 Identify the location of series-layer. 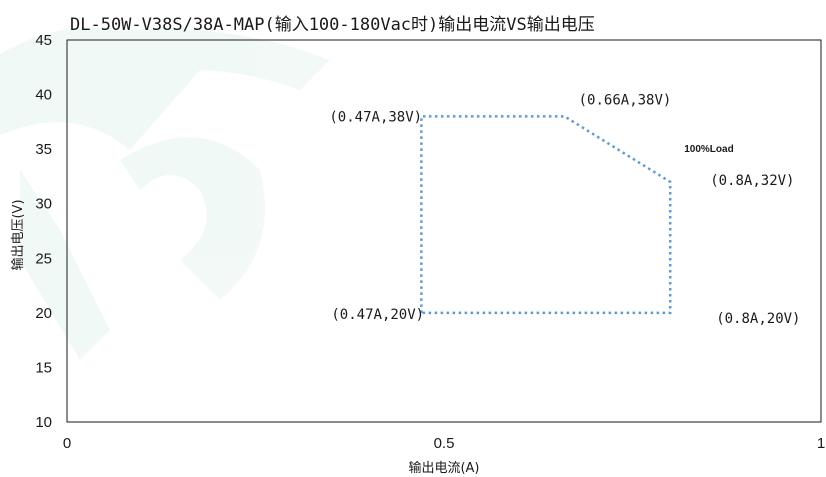
(546, 215).